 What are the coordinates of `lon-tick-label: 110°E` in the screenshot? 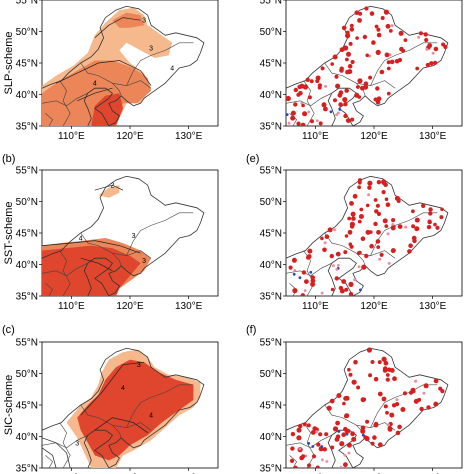 It's located at (71, 136).